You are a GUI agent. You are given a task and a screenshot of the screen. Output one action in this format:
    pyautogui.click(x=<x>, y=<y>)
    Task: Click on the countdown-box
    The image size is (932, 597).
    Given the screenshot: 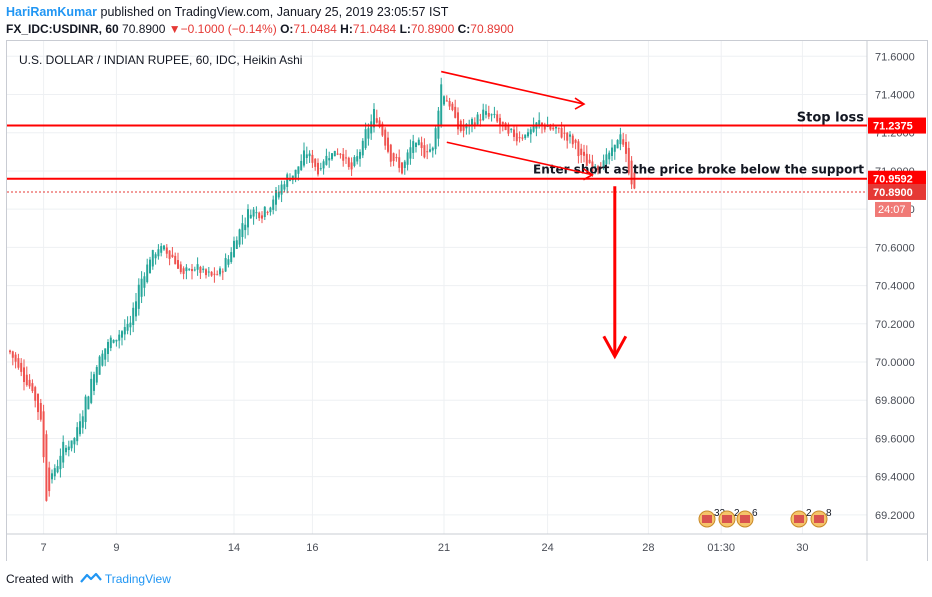 What is the action you would take?
    pyautogui.click(x=893, y=209)
    